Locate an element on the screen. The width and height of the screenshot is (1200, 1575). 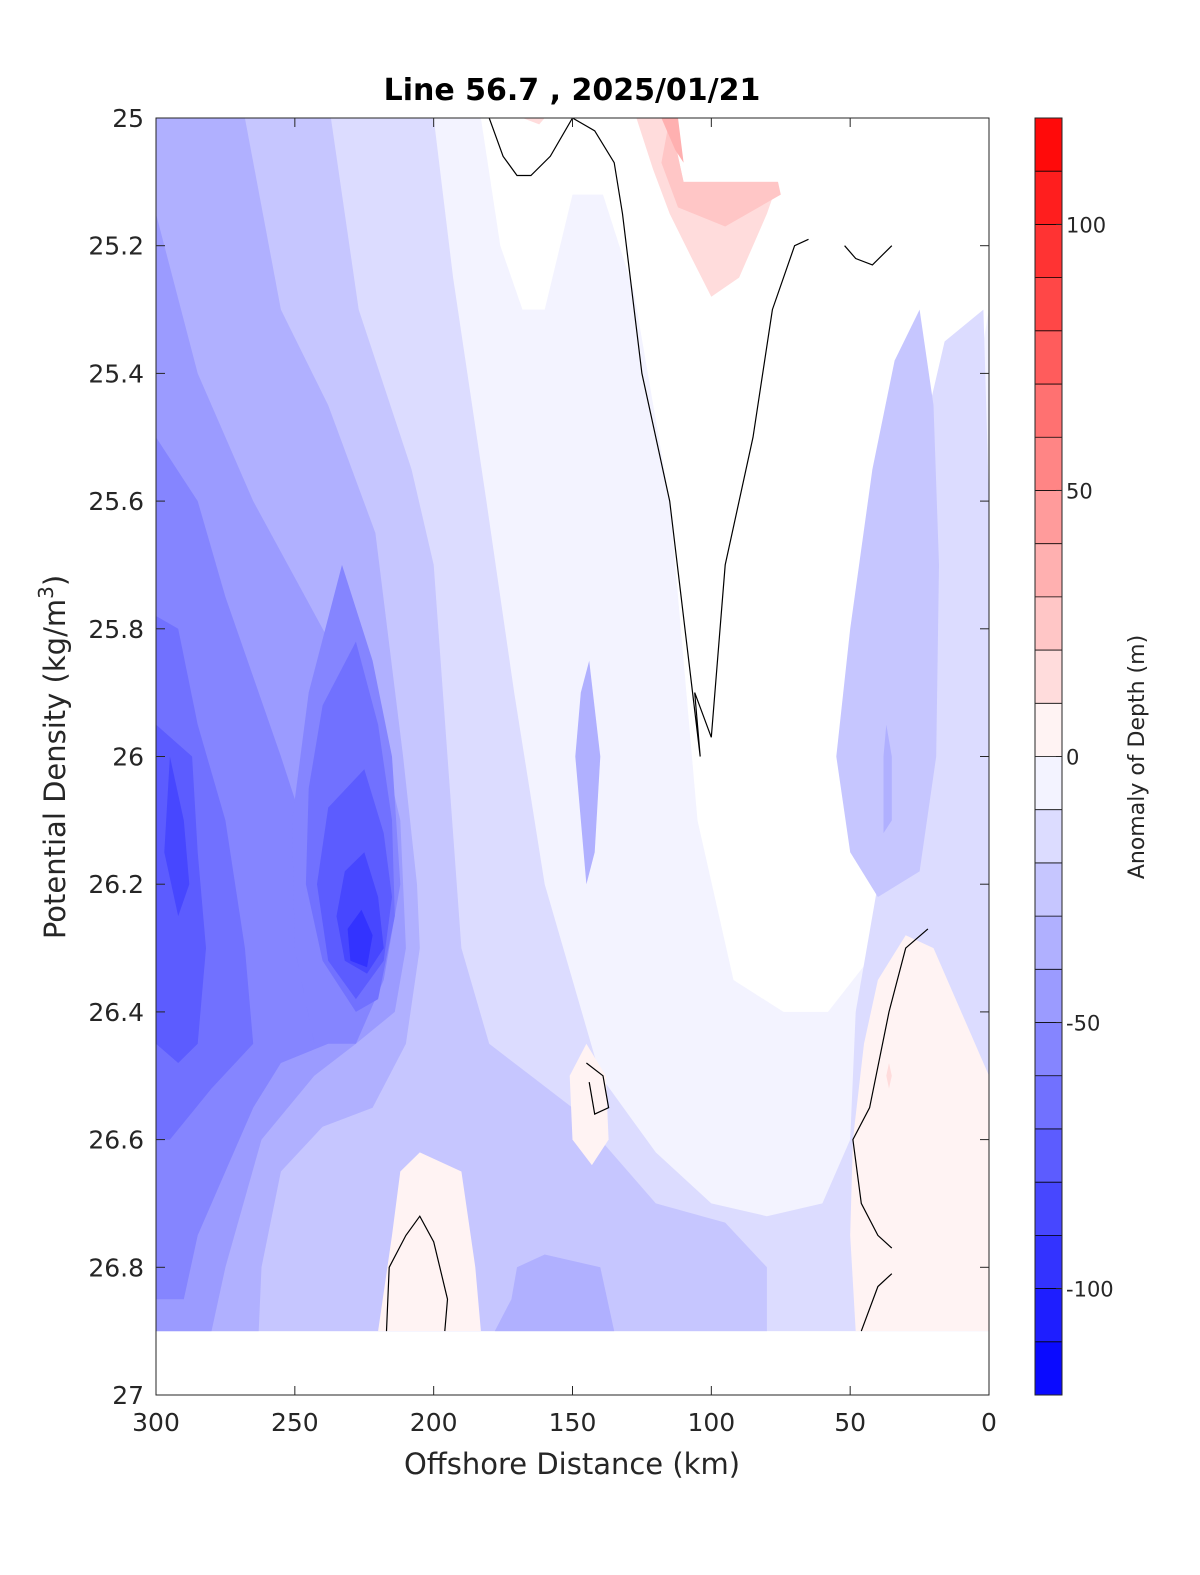
band-plus-10-20-east is located at coordinates (889, 1076).